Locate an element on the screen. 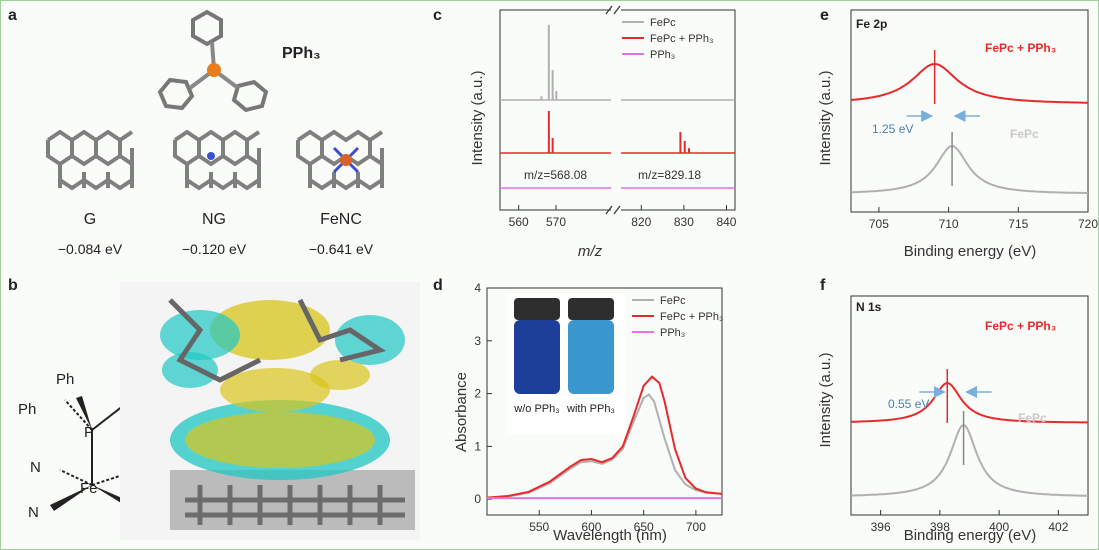 The image size is (1099, 550). g-sheet is located at coordinates (90, 160).